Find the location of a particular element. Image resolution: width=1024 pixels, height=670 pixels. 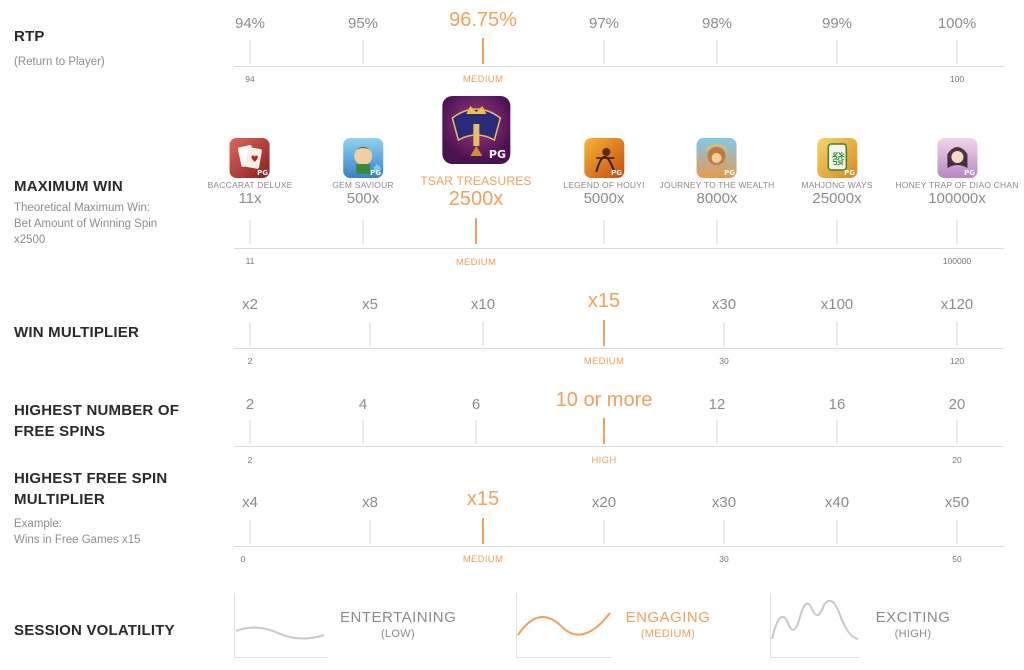

rtp-value-0: 94% is located at coordinates (250, 23).